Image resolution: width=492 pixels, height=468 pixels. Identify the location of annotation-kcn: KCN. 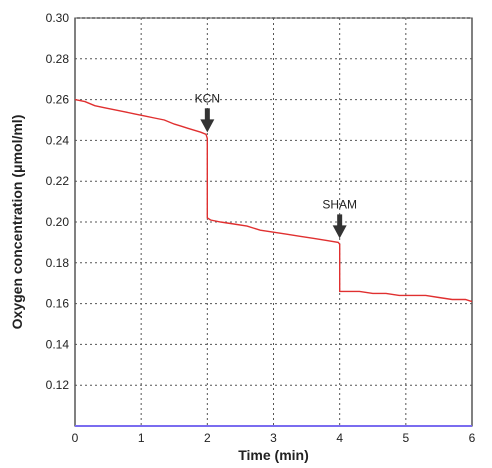
(207, 112).